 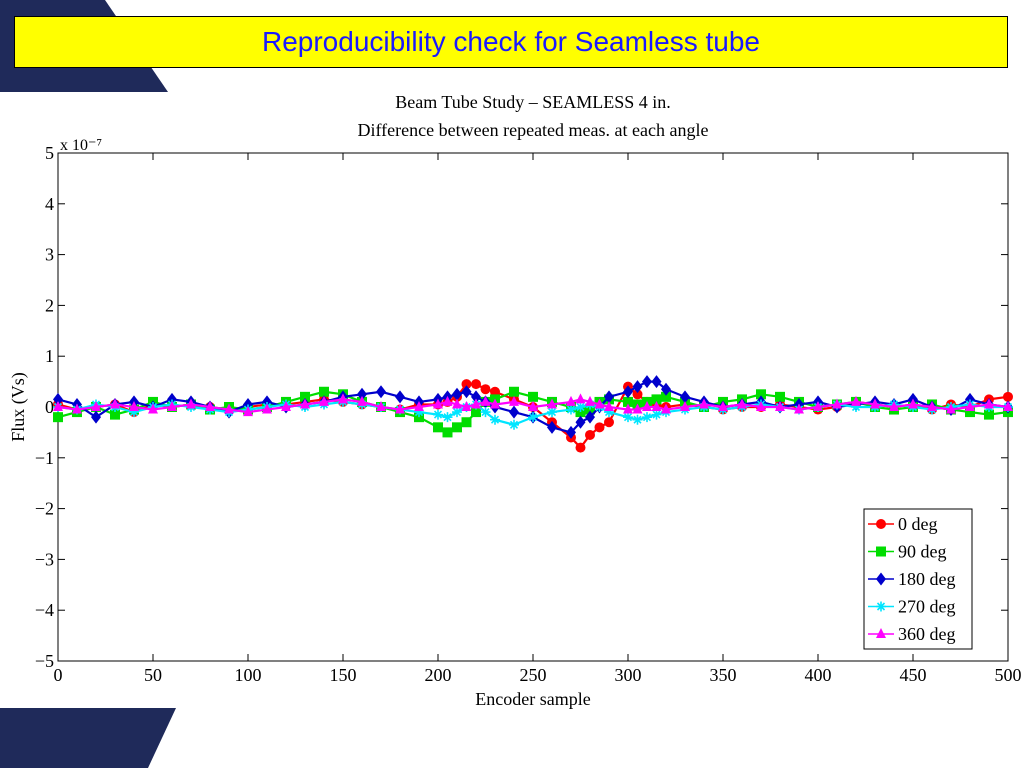 I want to click on legend-marker-360-deg, so click(x=881, y=633).